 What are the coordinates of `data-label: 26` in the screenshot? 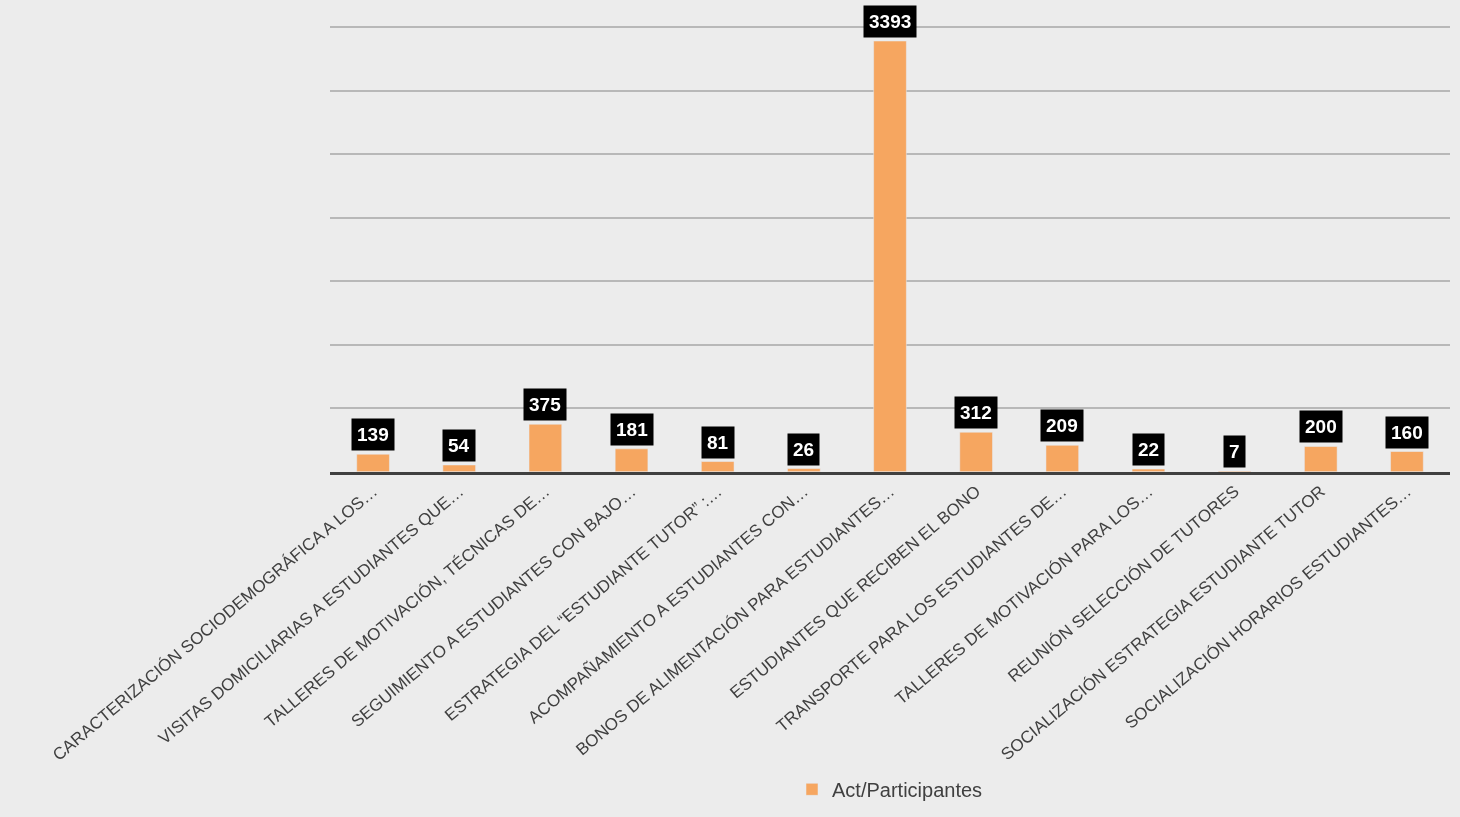 It's located at (804, 449).